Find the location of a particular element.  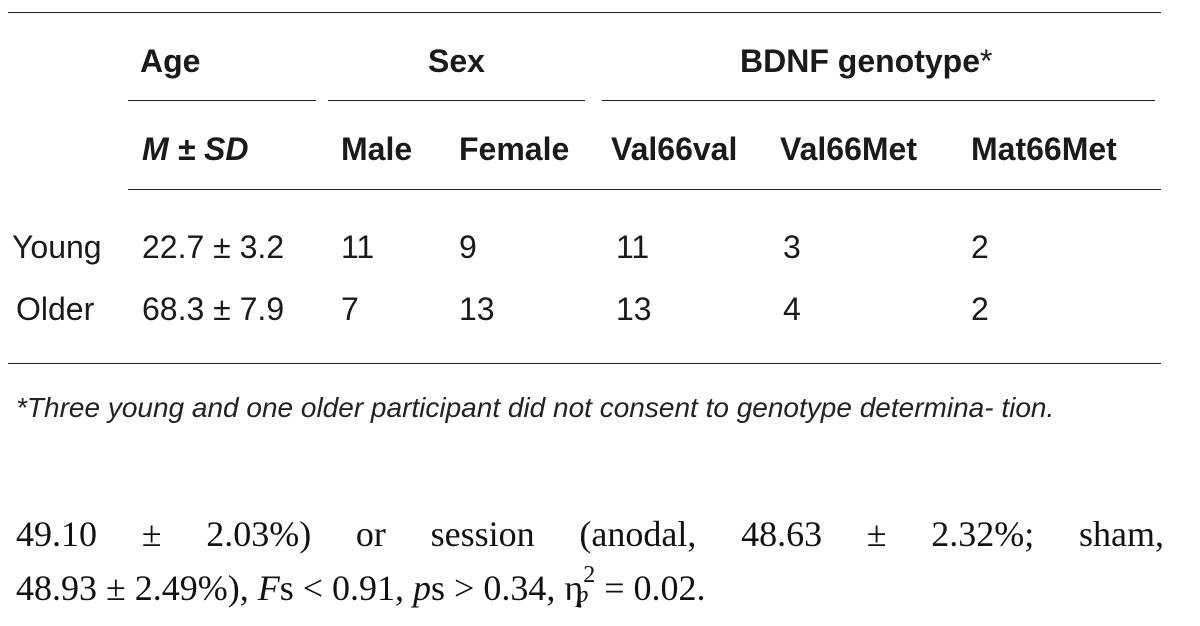

row-young-mat66met: 2 is located at coordinates (980, 247).